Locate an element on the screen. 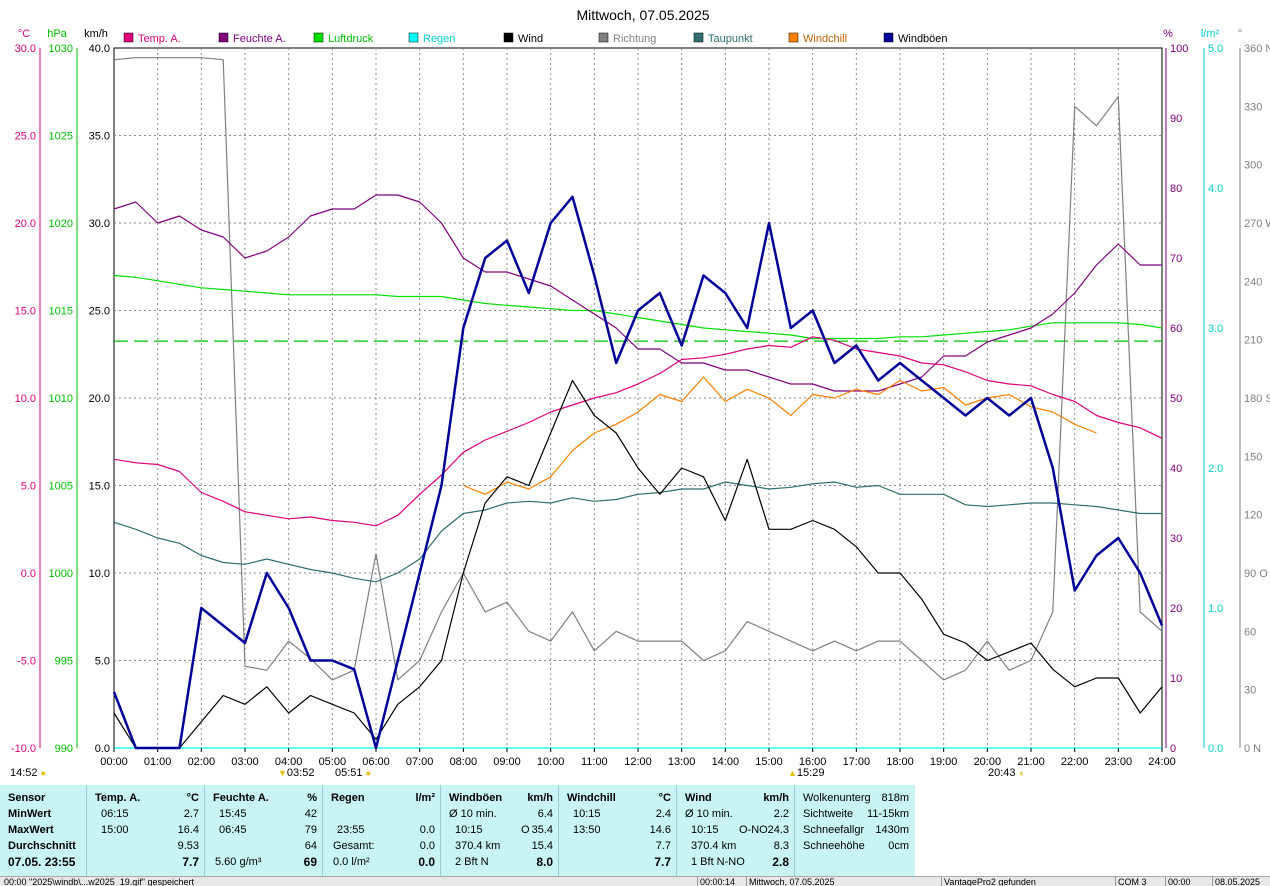  humidity-tick-label: 50 is located at coordinates (1176, 399).